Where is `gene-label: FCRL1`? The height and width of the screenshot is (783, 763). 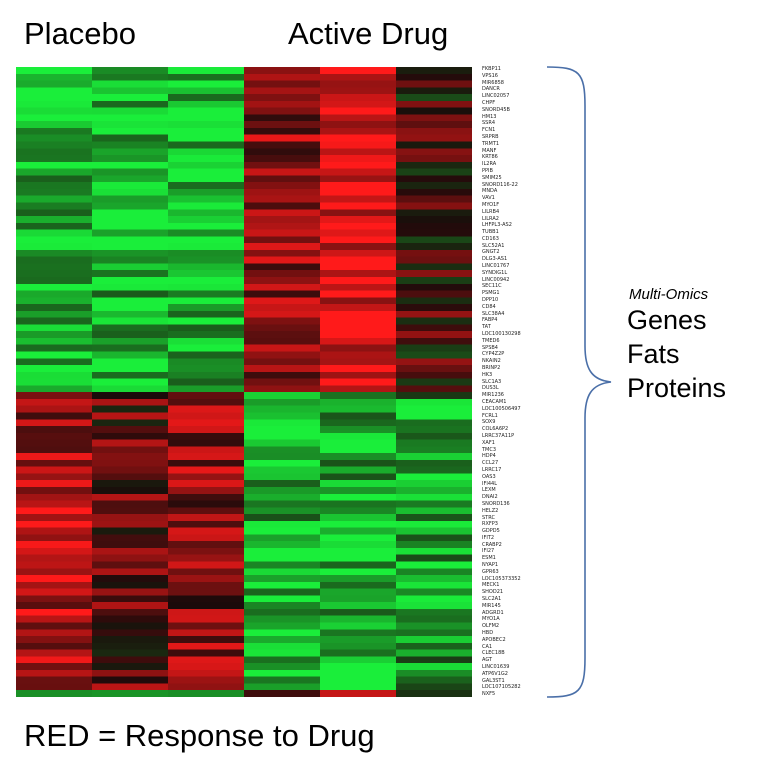
gene-label: FCRL1 is located at coordinates (490, 415).